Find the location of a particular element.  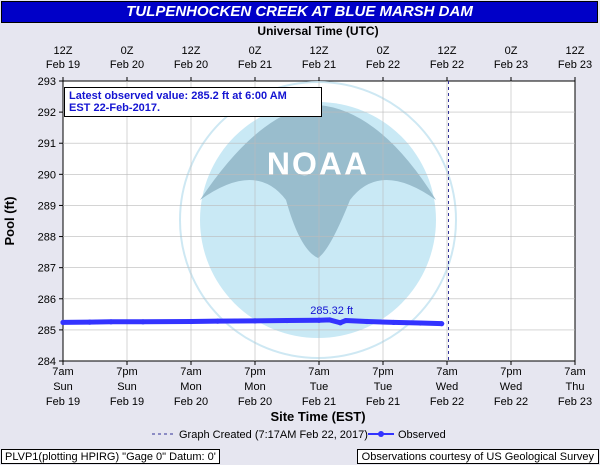

y-tick-label: 285 is located at coordinates (47, 331).